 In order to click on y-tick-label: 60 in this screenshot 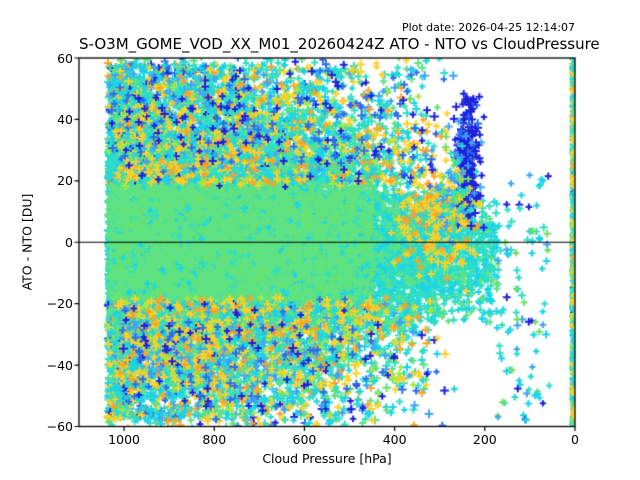, I will do `click(65, 58)`.